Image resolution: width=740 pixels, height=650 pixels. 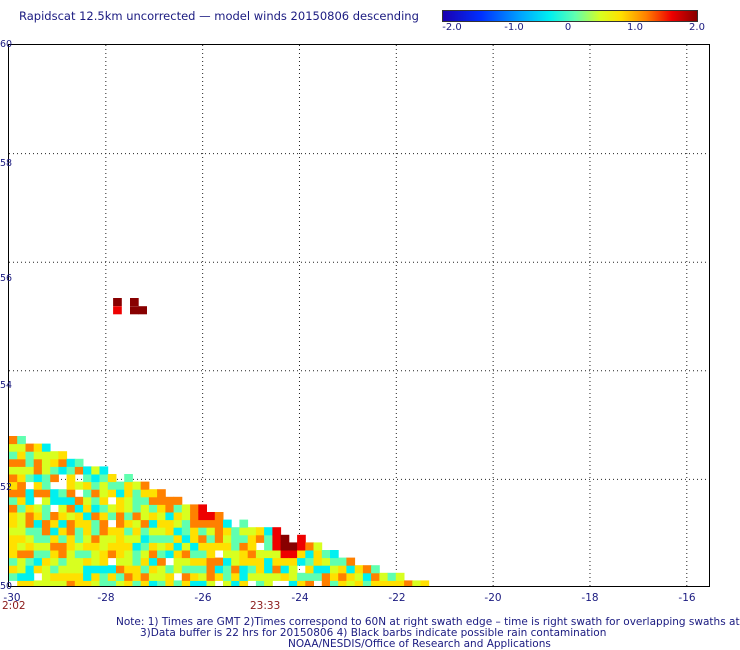 What do you see at coordinates (300, 598) in the screenshot?
I see `lon-label-24: -24` at bounding box center [300, 598].